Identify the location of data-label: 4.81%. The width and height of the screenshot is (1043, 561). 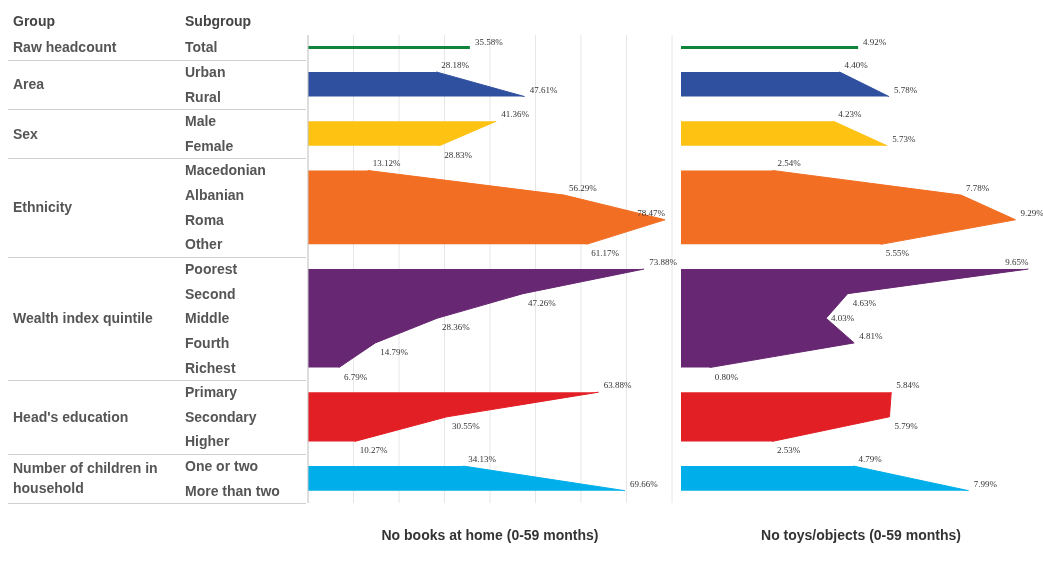
(871, 335).